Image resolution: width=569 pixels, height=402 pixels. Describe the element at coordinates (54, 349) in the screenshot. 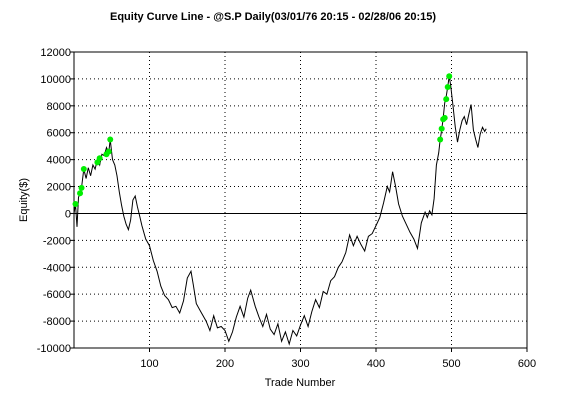

I see `y-tick-label: -10000` at that location.